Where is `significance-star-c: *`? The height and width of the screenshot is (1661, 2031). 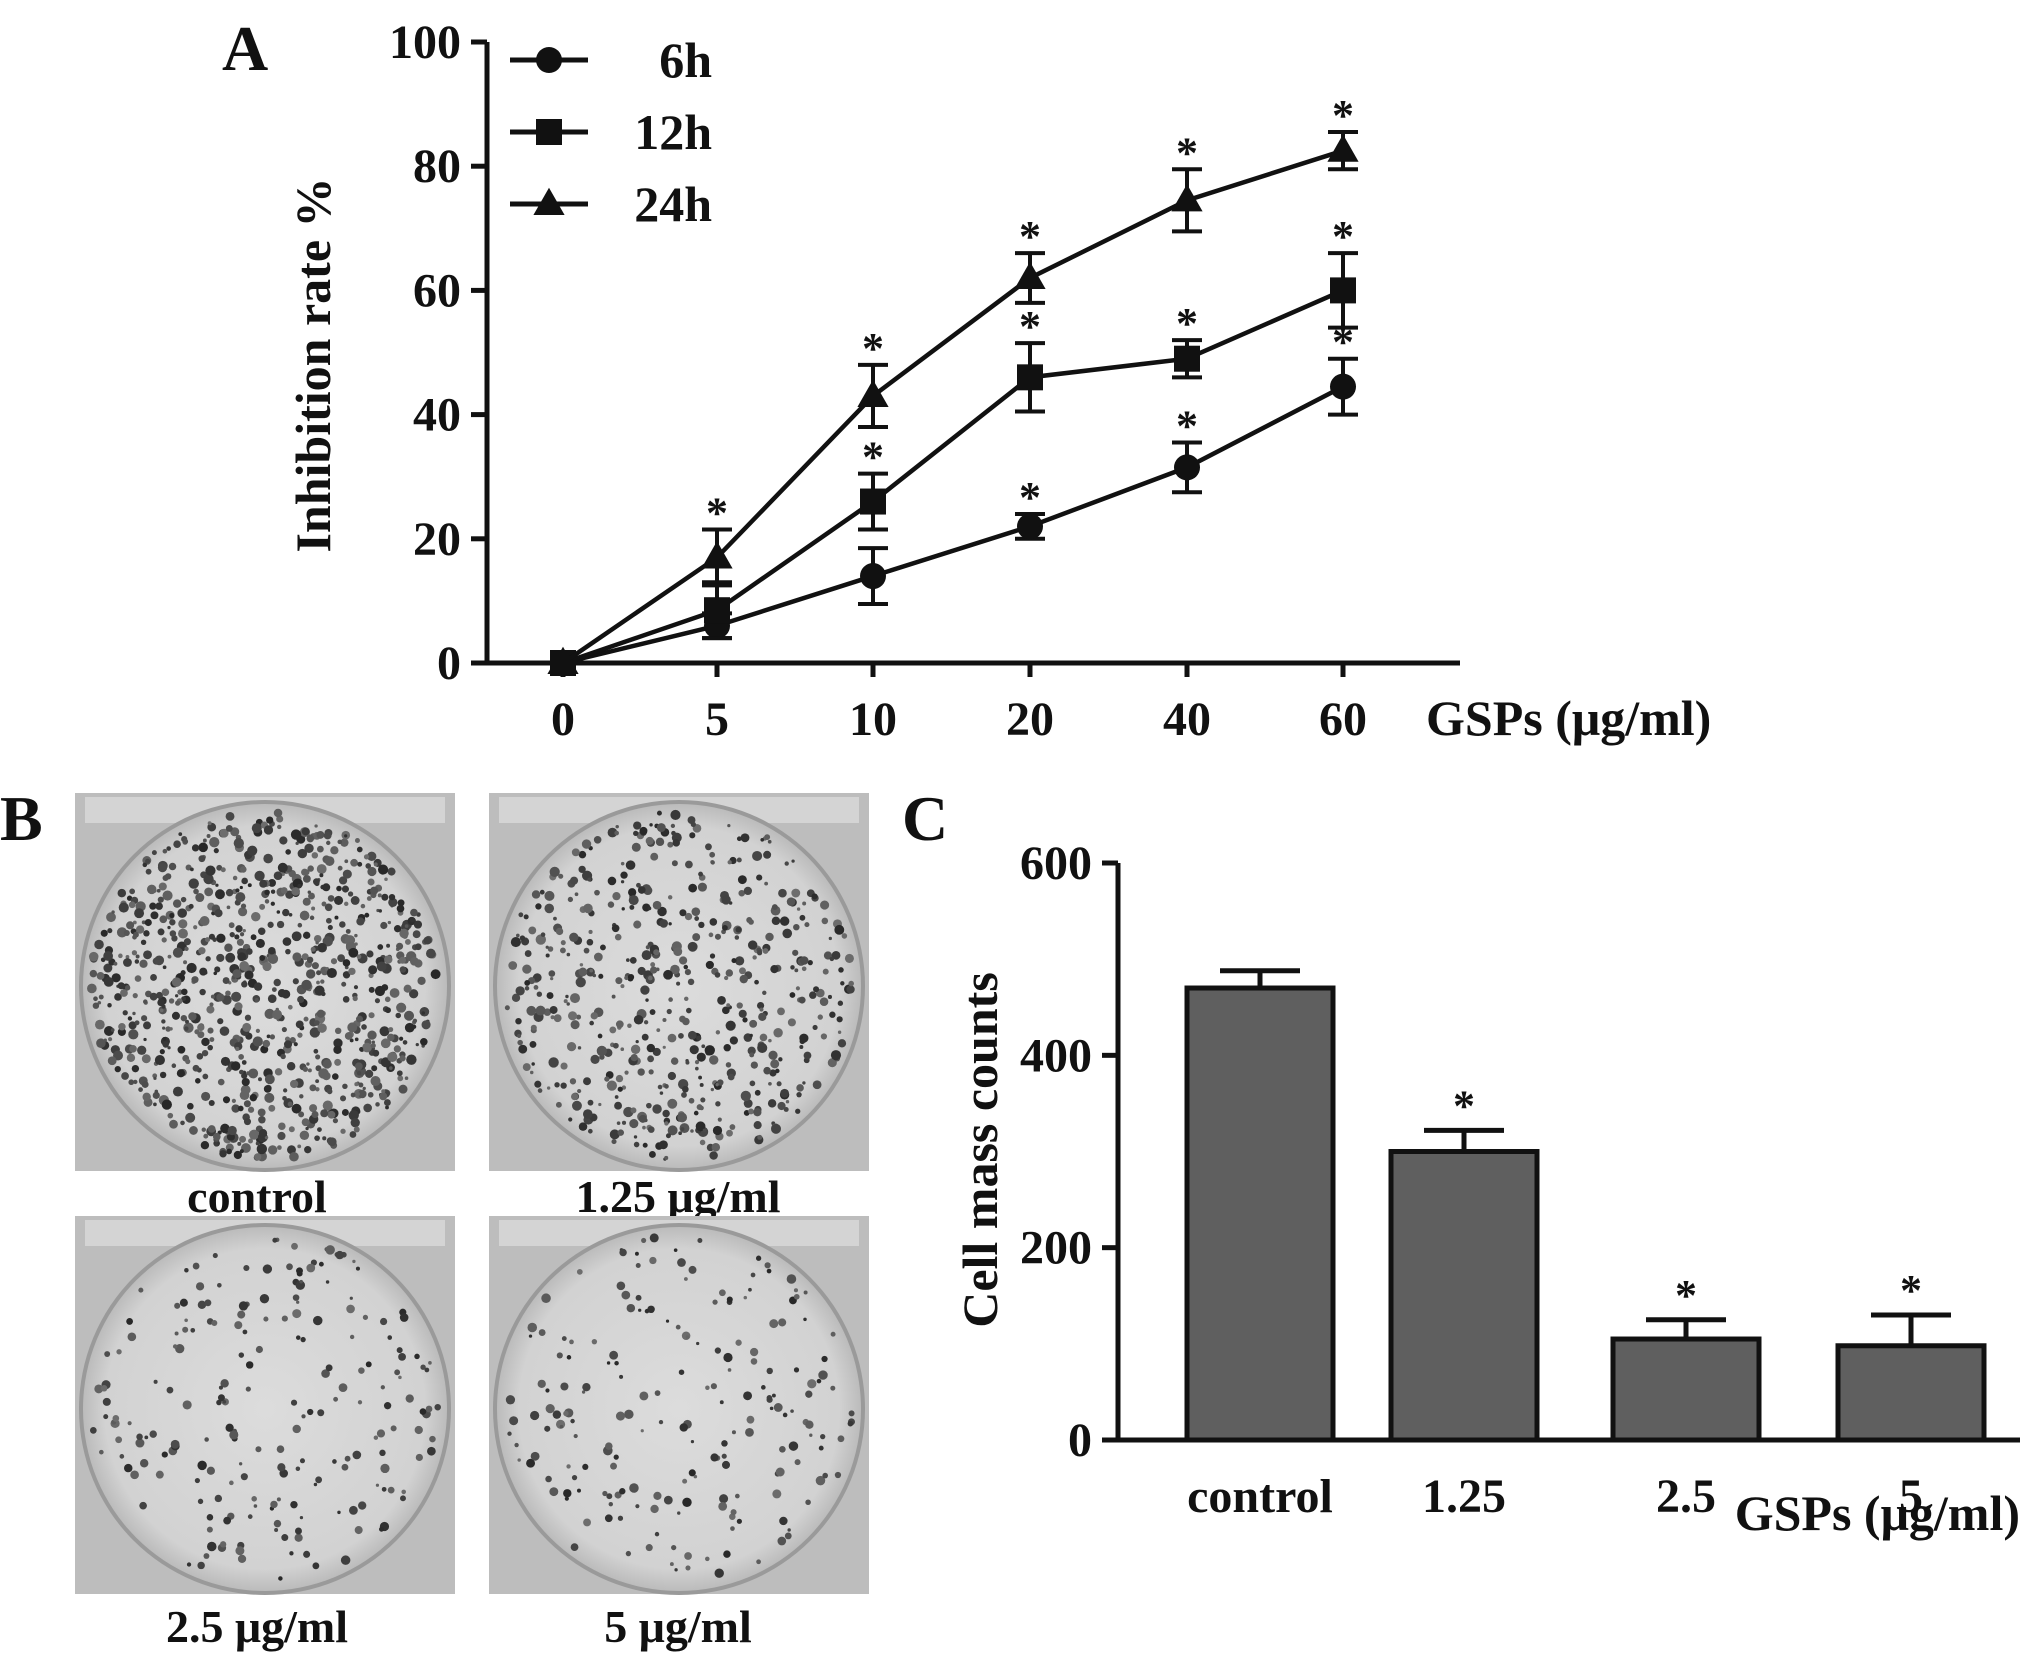
significance-star-c: * is located at coordinates (1464, 1105).